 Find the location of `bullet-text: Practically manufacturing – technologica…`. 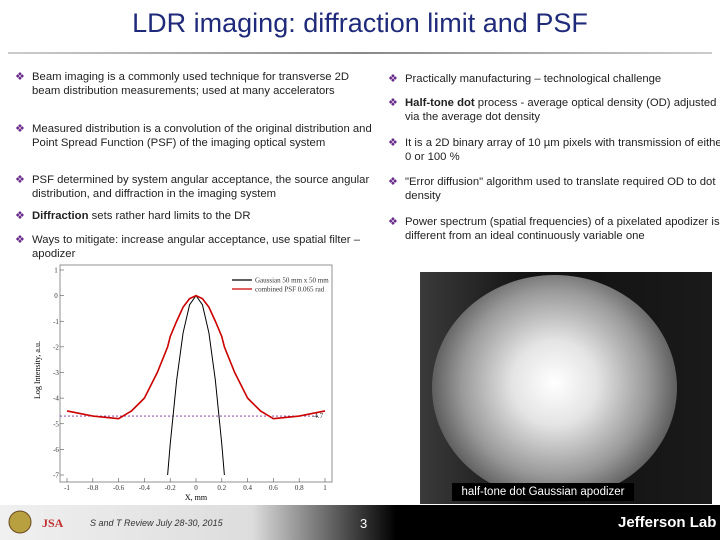

bullet-text: Practically manufacturing – technologica… is located at coordinates (533, 79).